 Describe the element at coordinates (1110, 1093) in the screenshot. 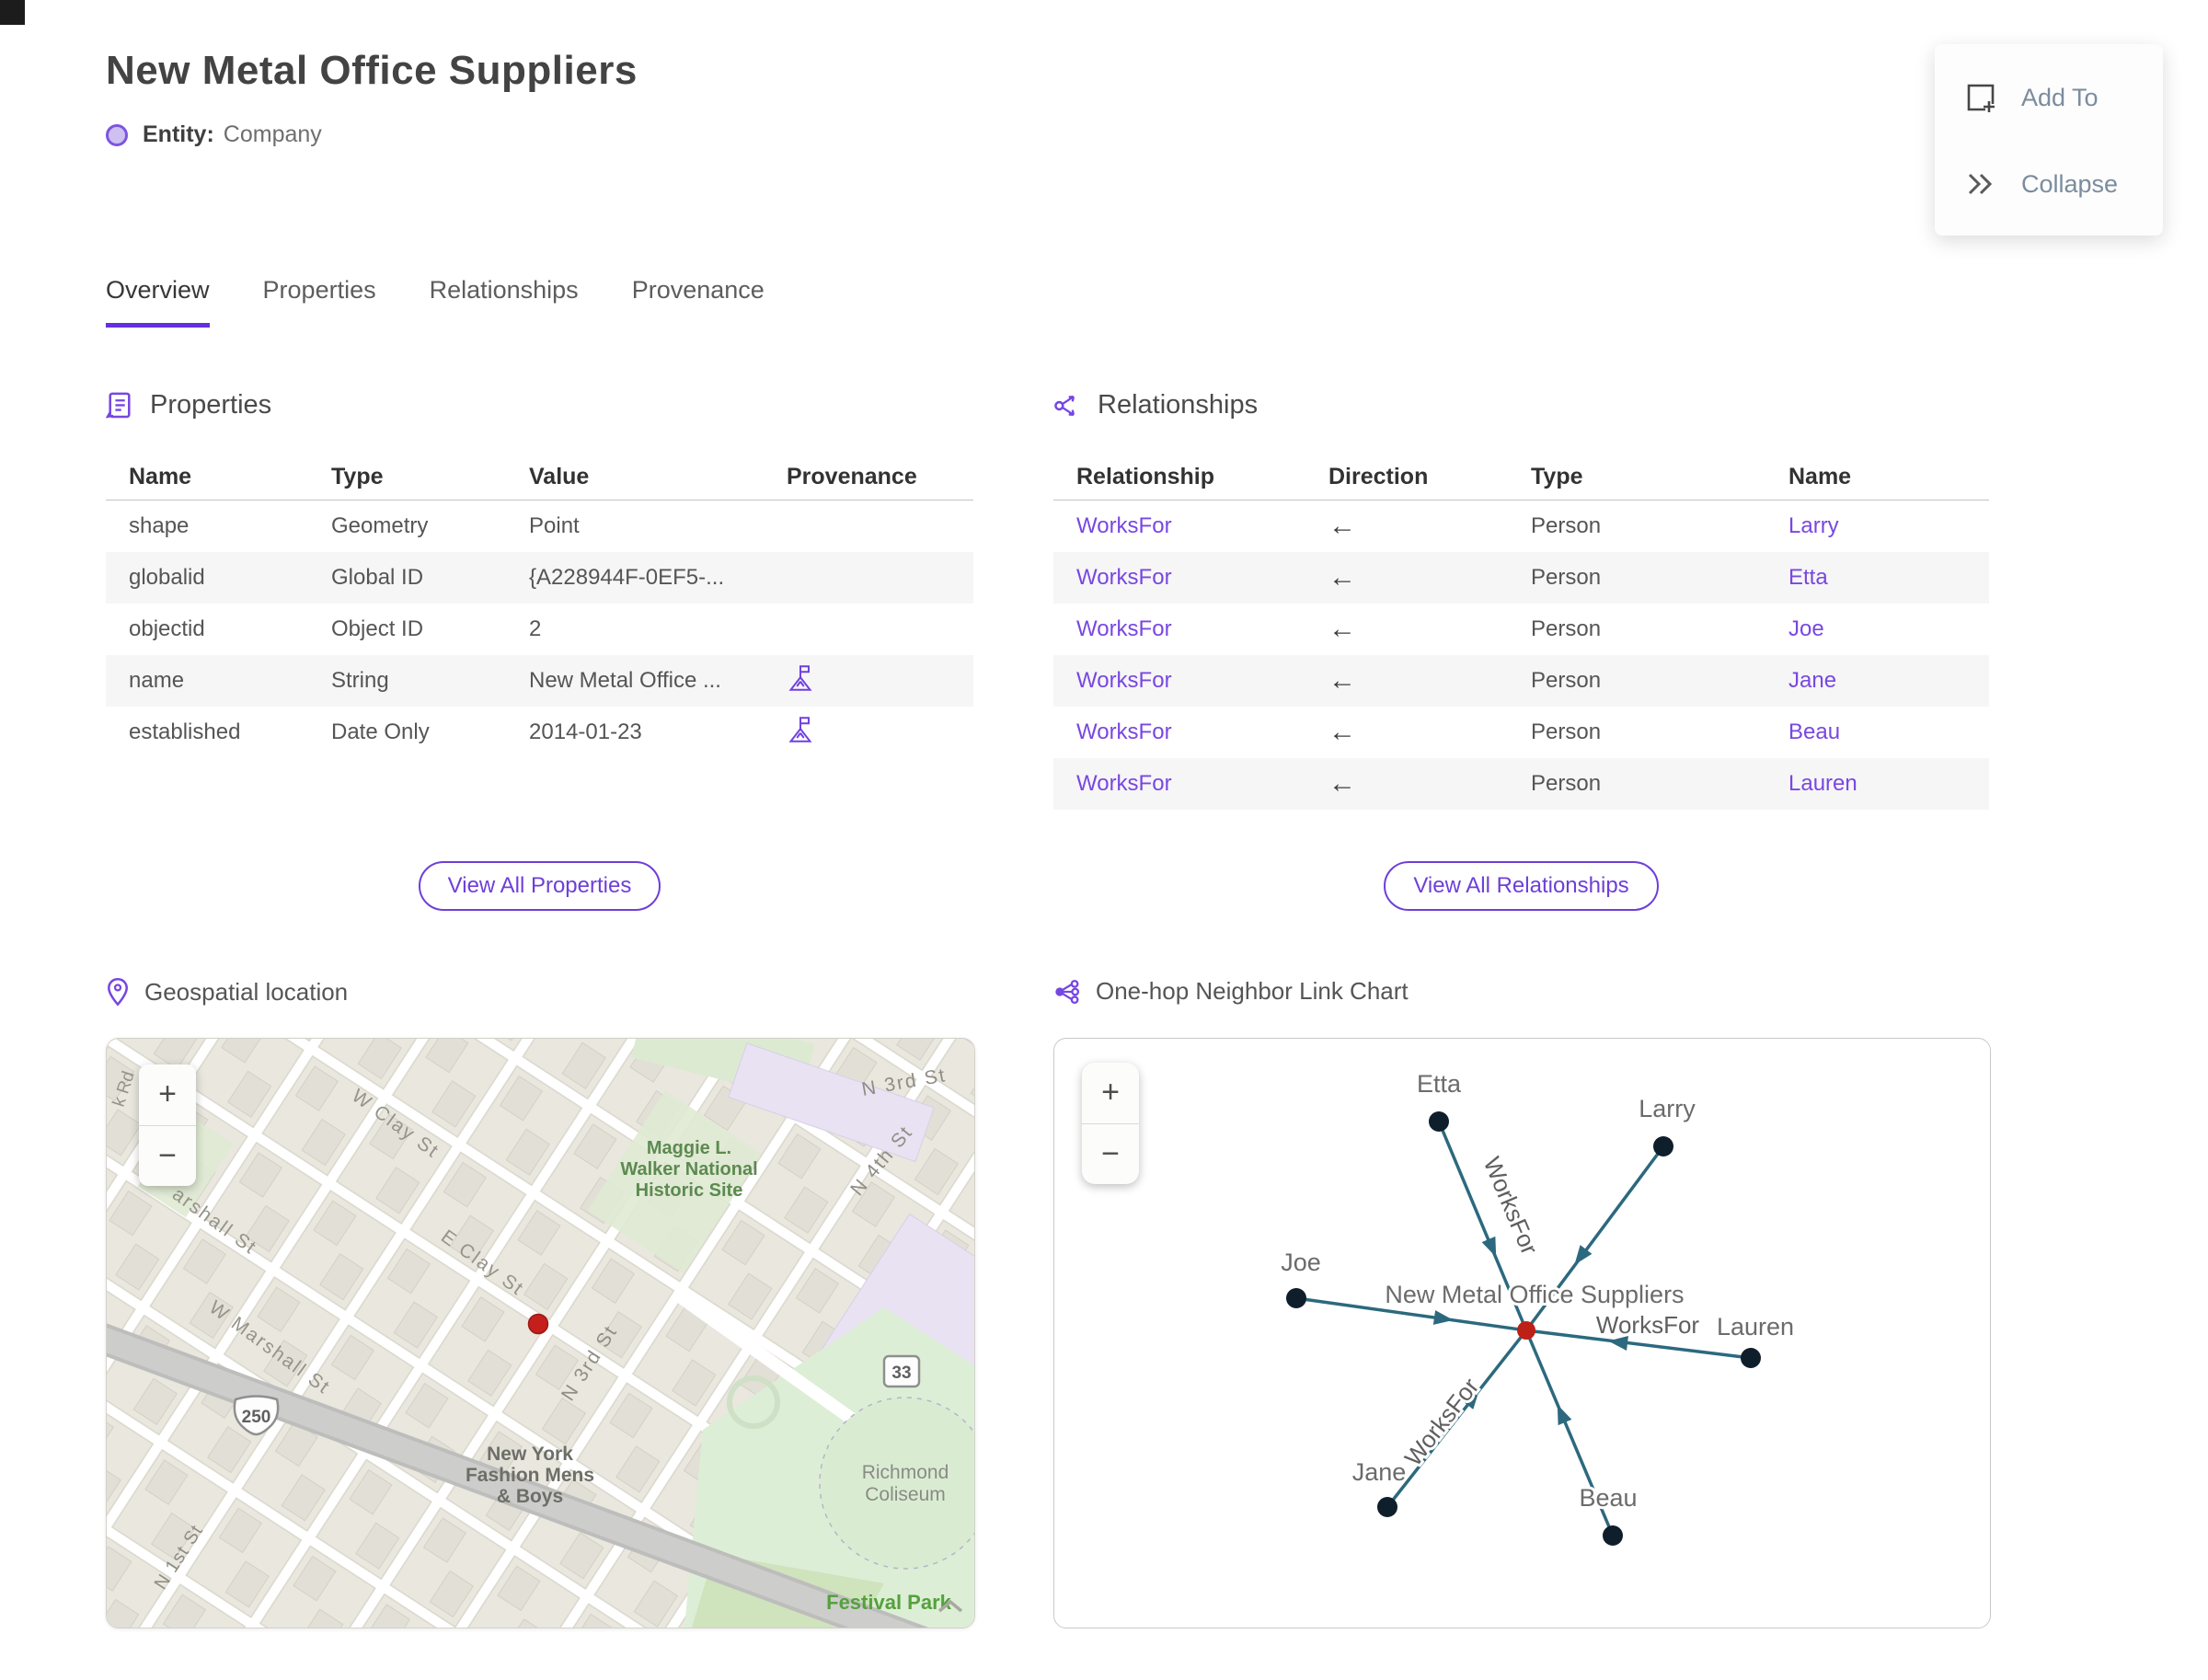

I see `chart-zoom-in-button: +` at that location.